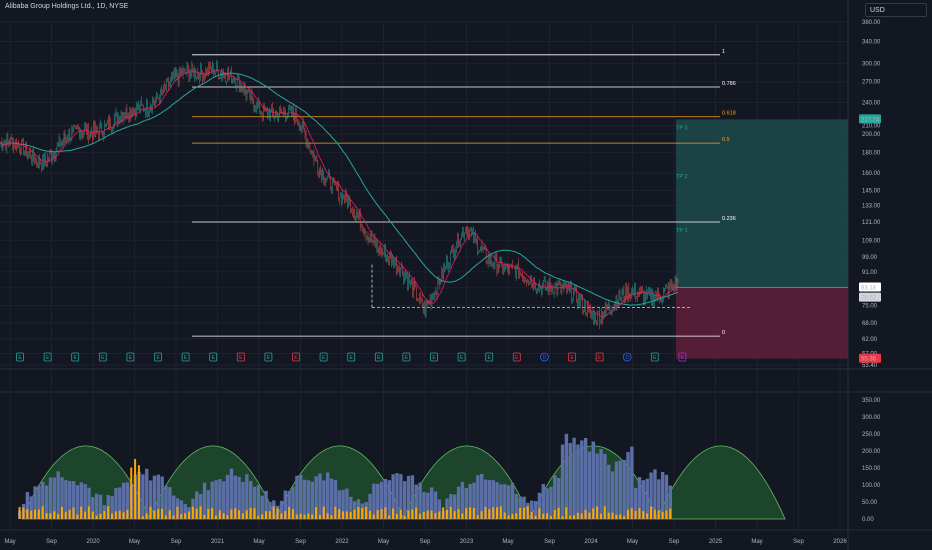  I want to click on price-axis-tick: 53.40, so click(870, 366).